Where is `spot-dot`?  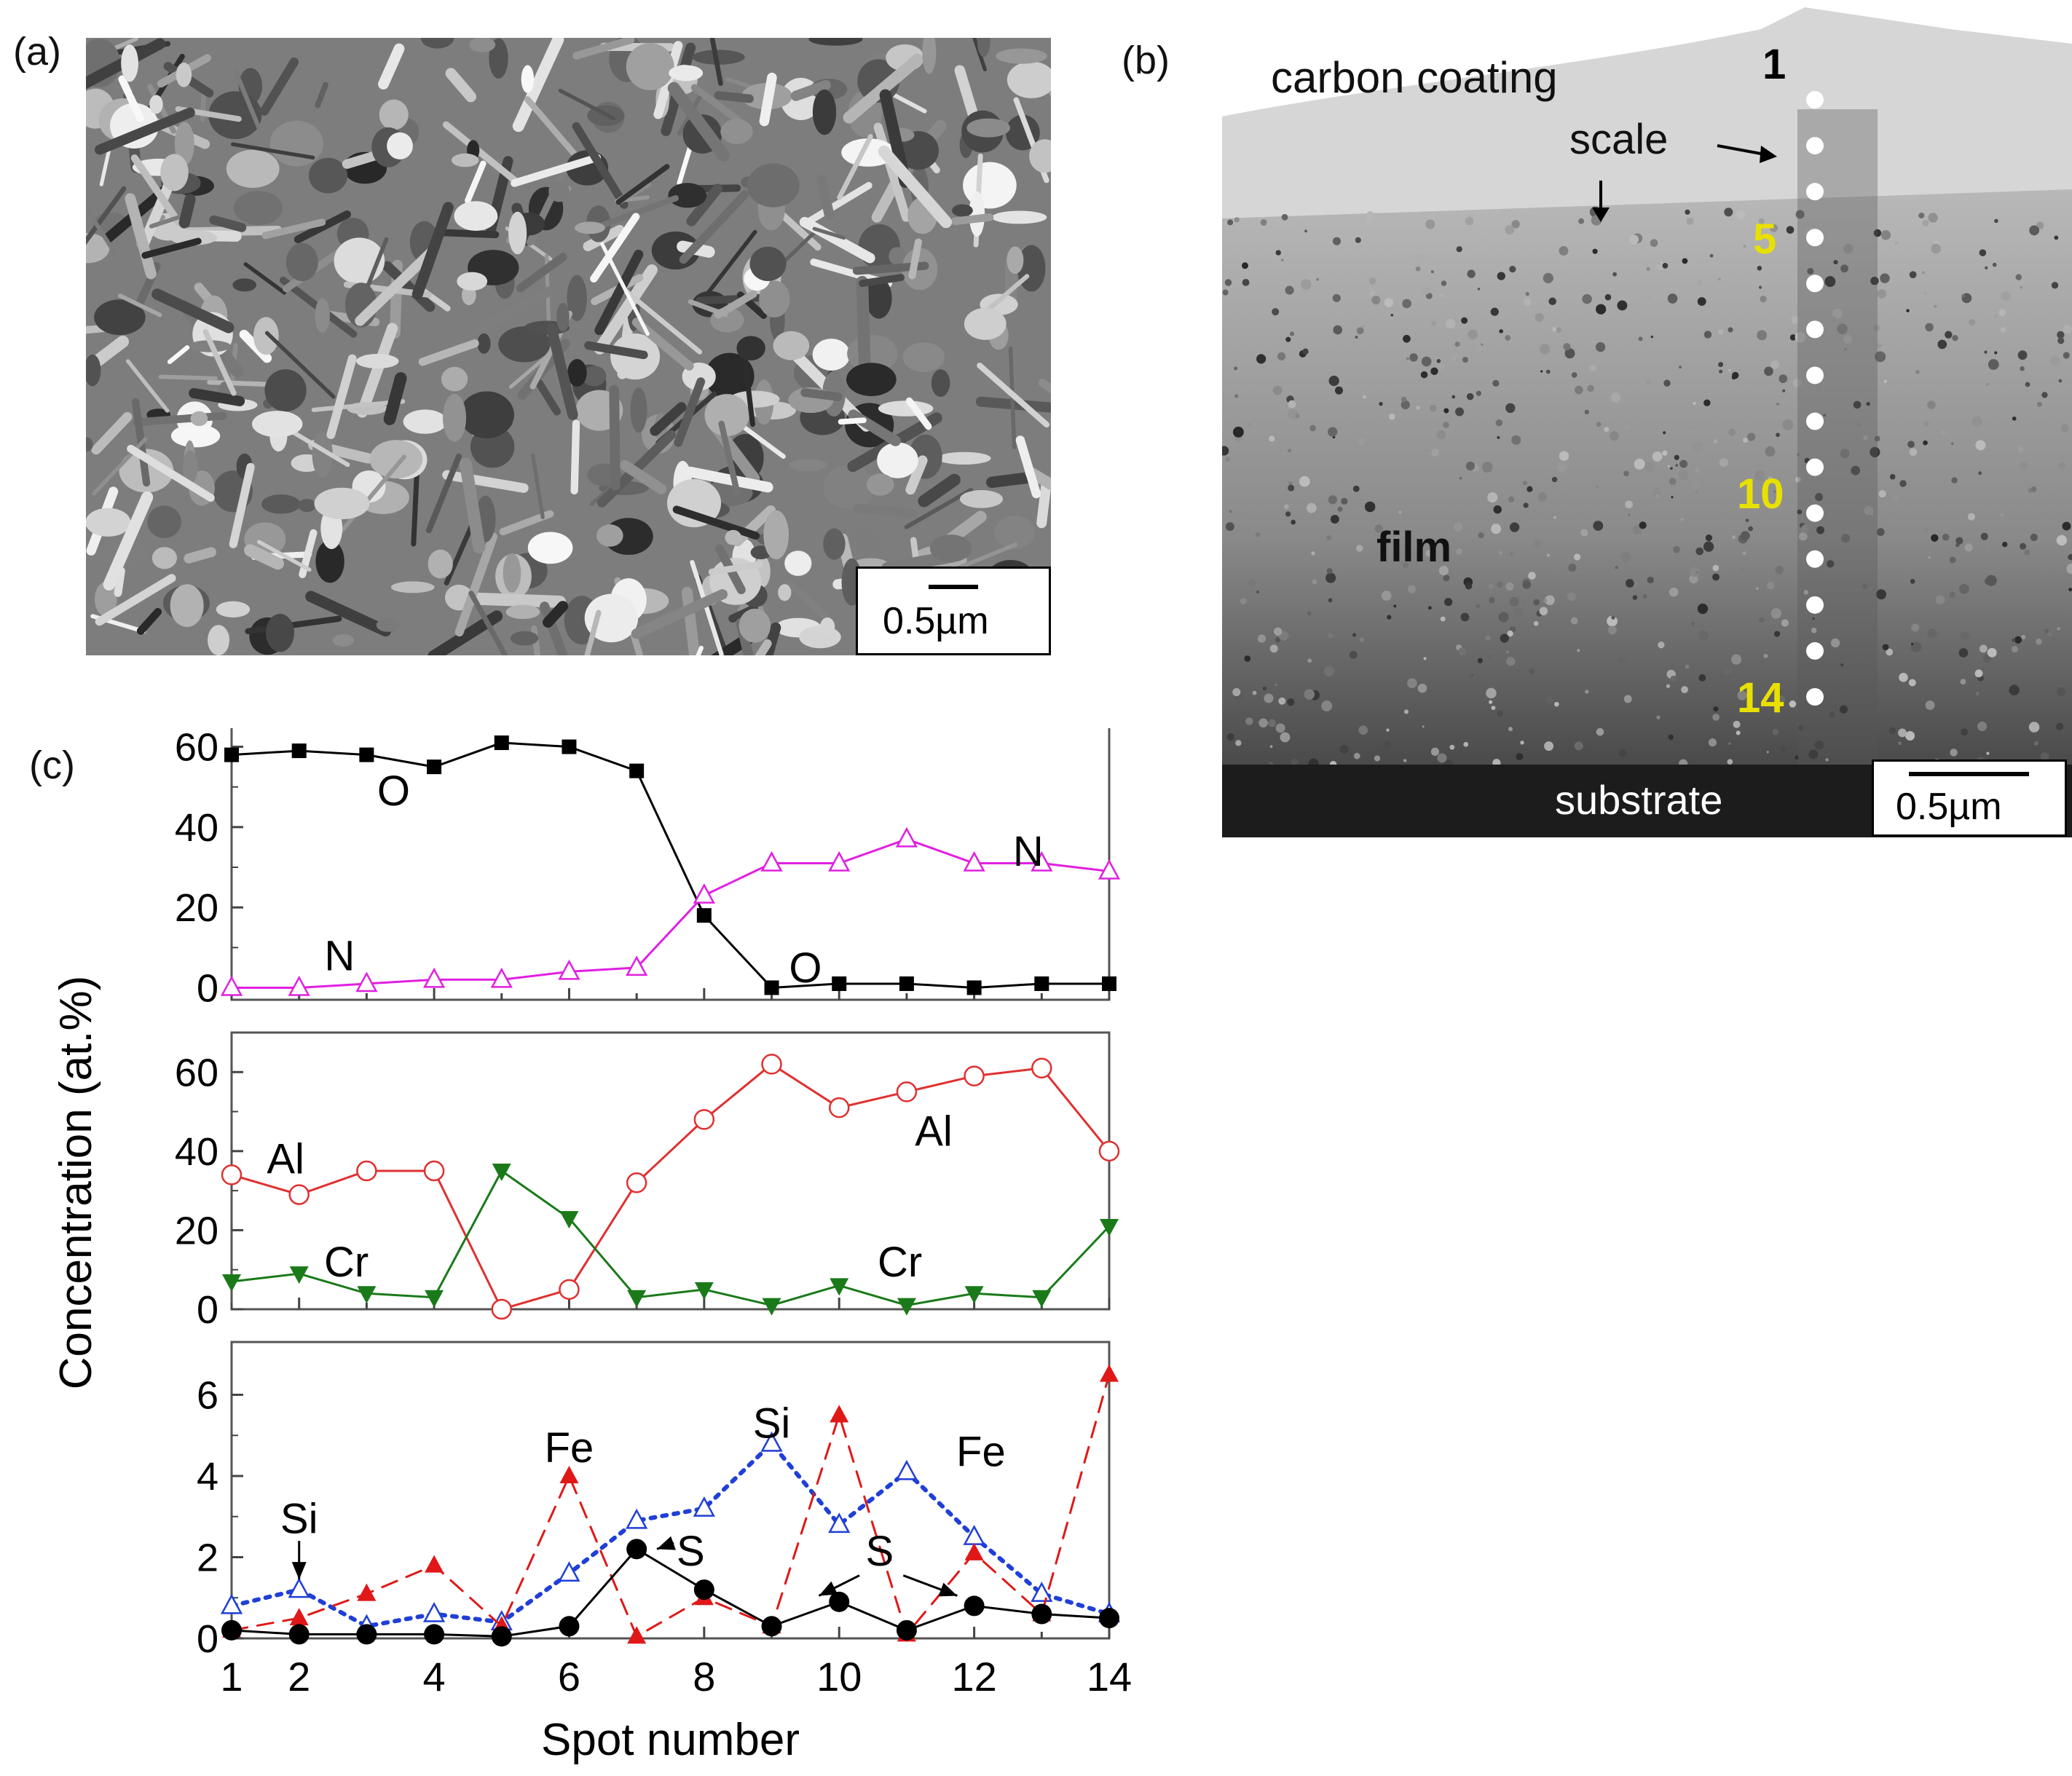 spot-dot is located at coordinates (1815, 559).